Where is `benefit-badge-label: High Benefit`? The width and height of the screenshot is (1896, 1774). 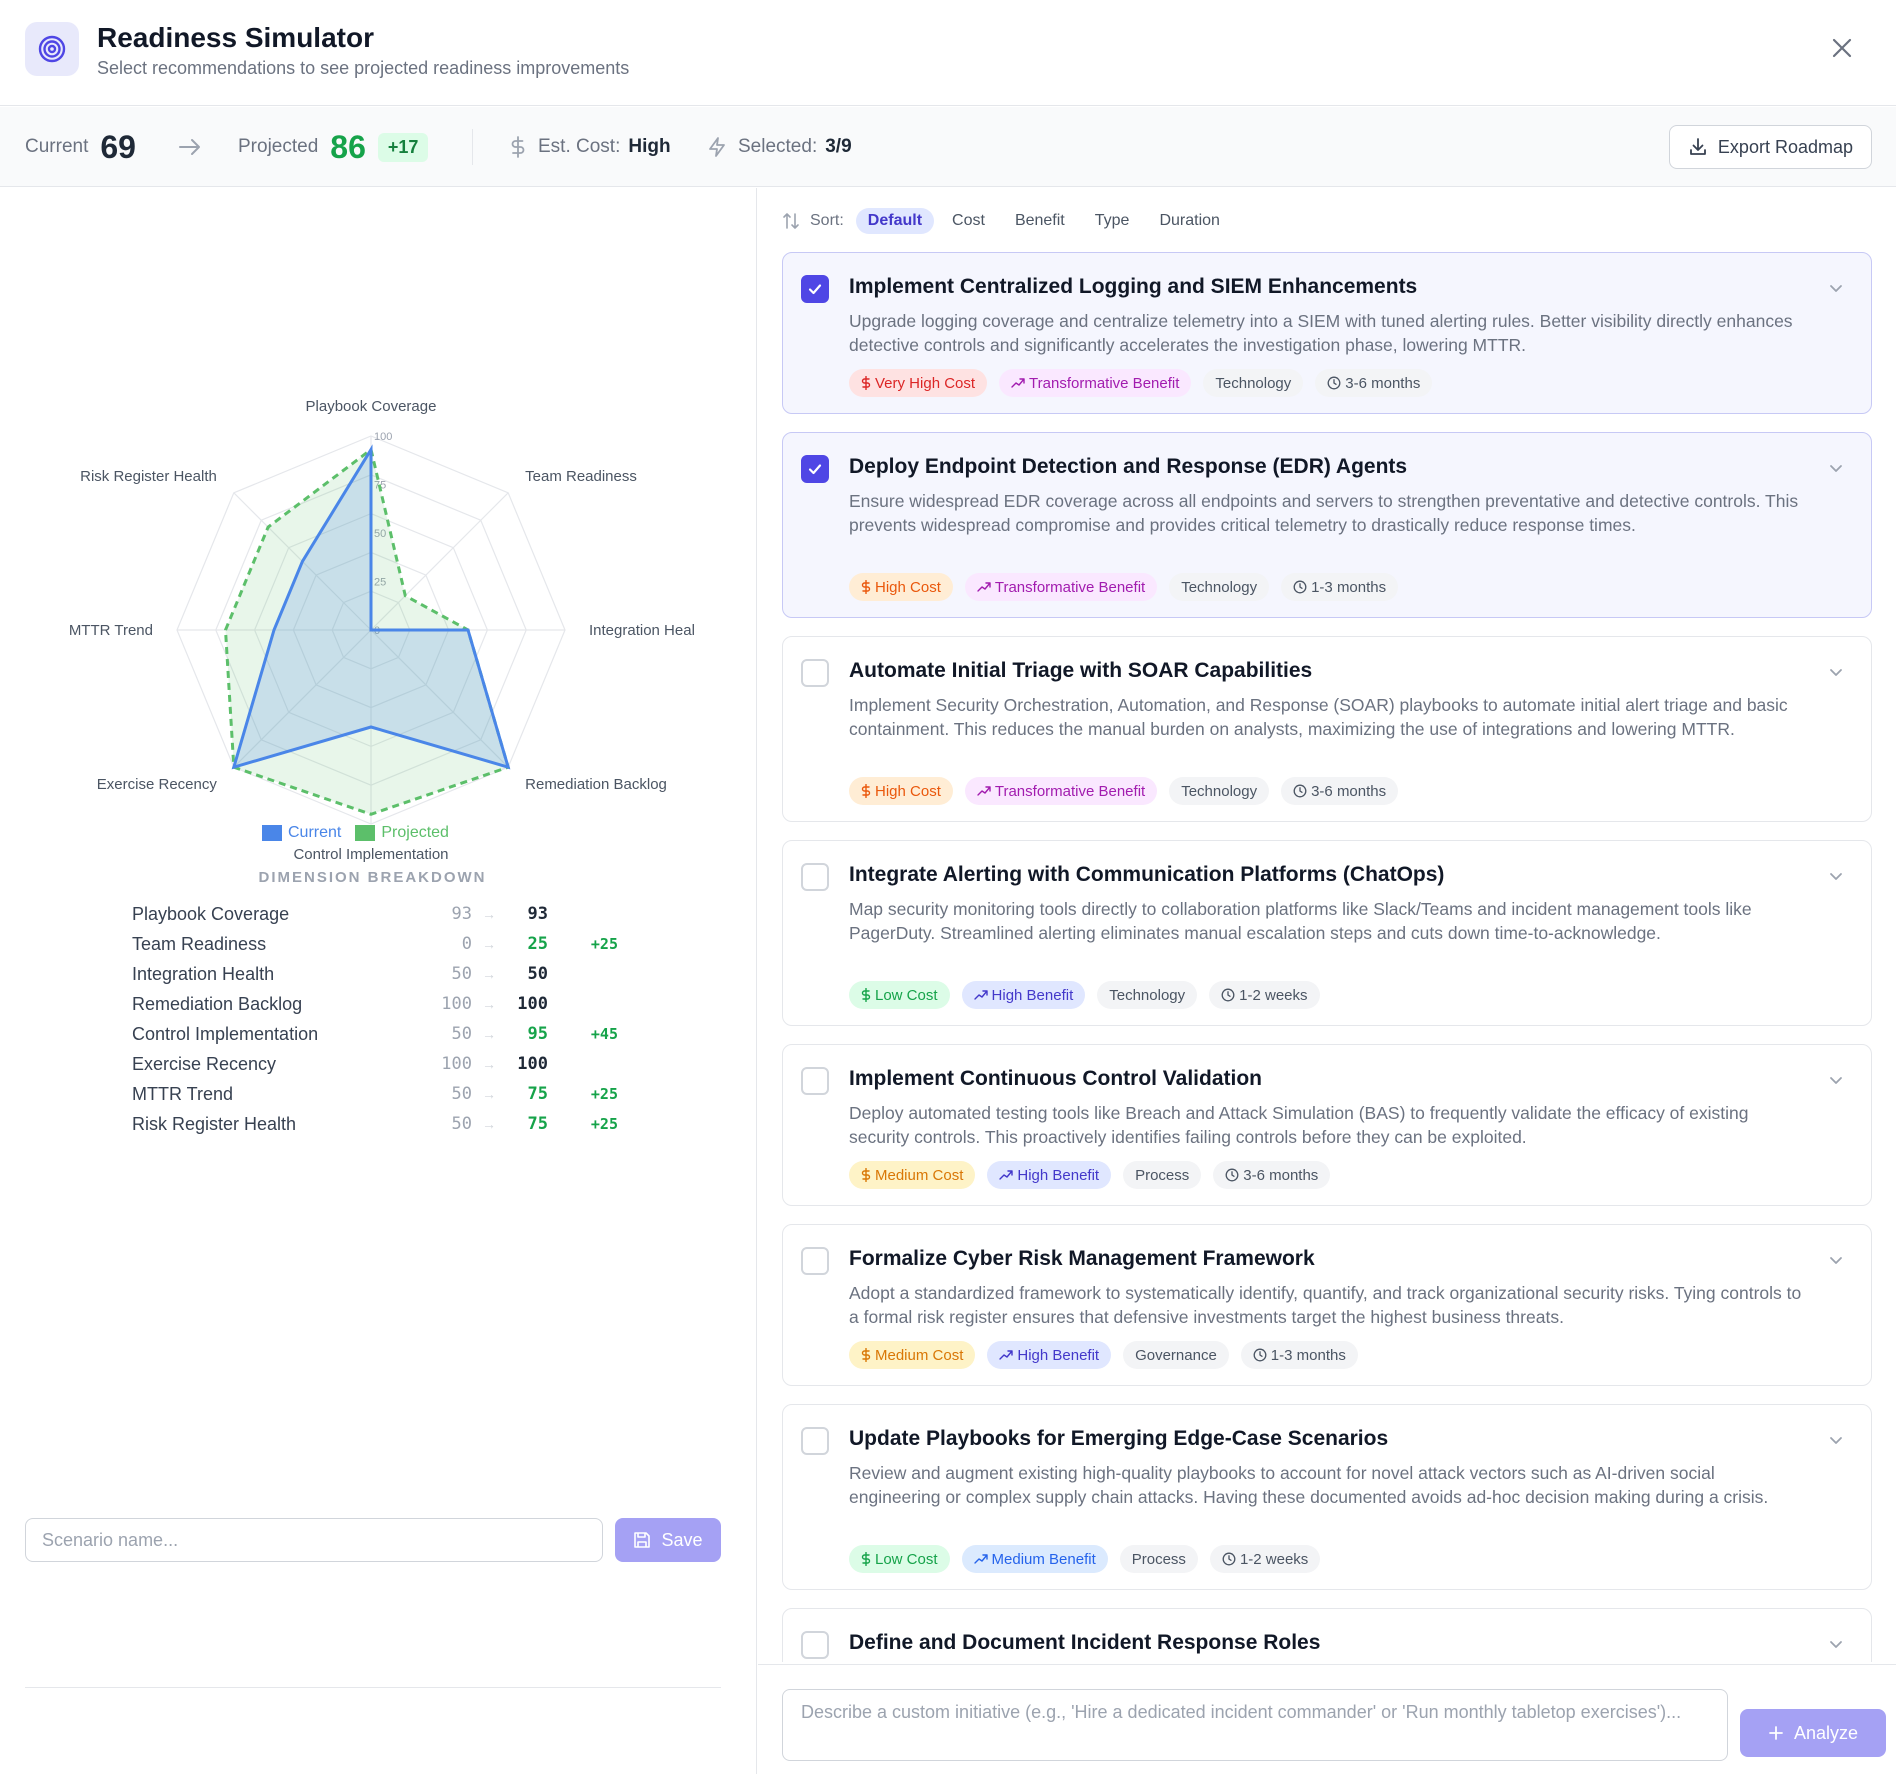
benefit-badge-label: High Benefit is located at coordinates (1058, 1355).